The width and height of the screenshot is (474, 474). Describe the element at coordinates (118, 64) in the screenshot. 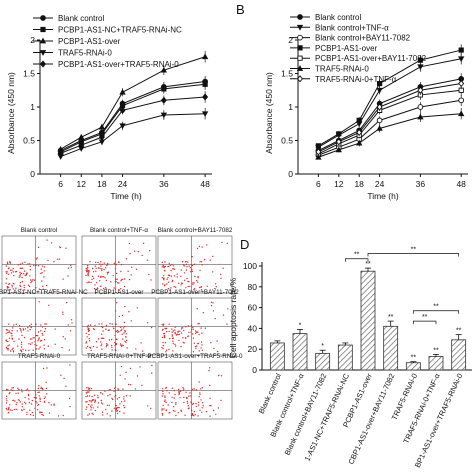

I see `panel-a-legend-label: PCBP1-AS1-over+TRAF5-RNAi-0` at that location.